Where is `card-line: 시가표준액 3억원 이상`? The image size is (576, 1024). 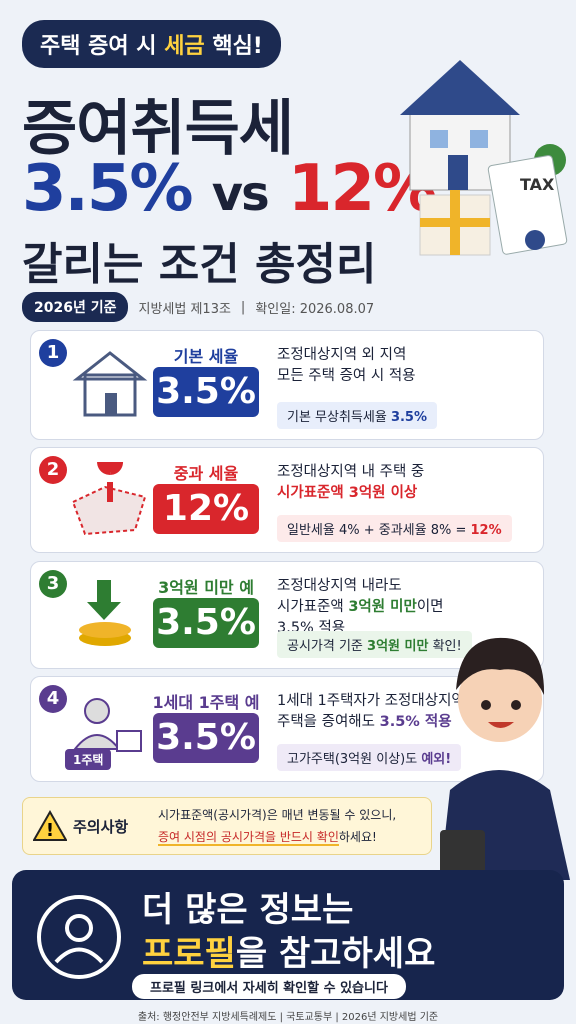 card-line: 시가표준액 3억원 이상 is located at coordinates (407, 493).